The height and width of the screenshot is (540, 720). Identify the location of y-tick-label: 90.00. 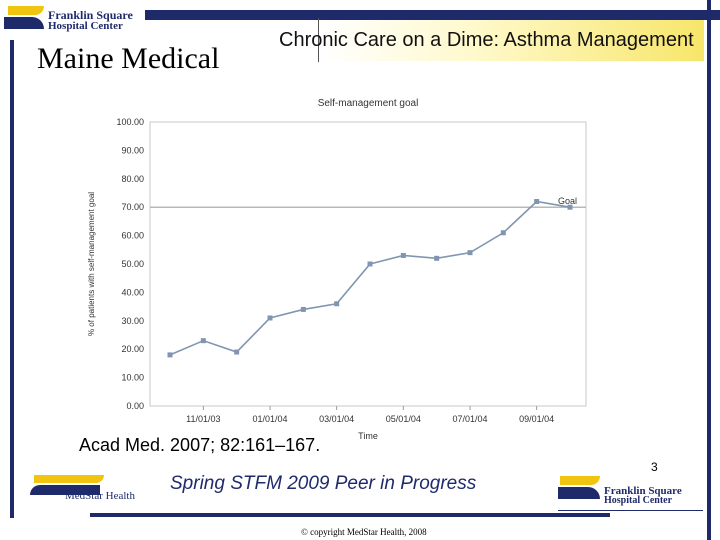
(132, 150).